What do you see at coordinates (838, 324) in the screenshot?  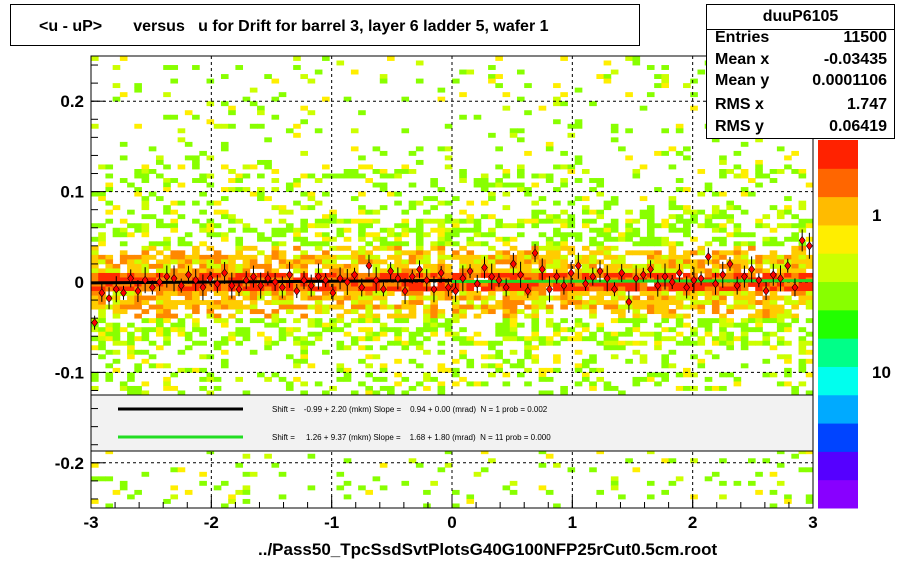 I see `palette-step` at bounding box center [838, 324].